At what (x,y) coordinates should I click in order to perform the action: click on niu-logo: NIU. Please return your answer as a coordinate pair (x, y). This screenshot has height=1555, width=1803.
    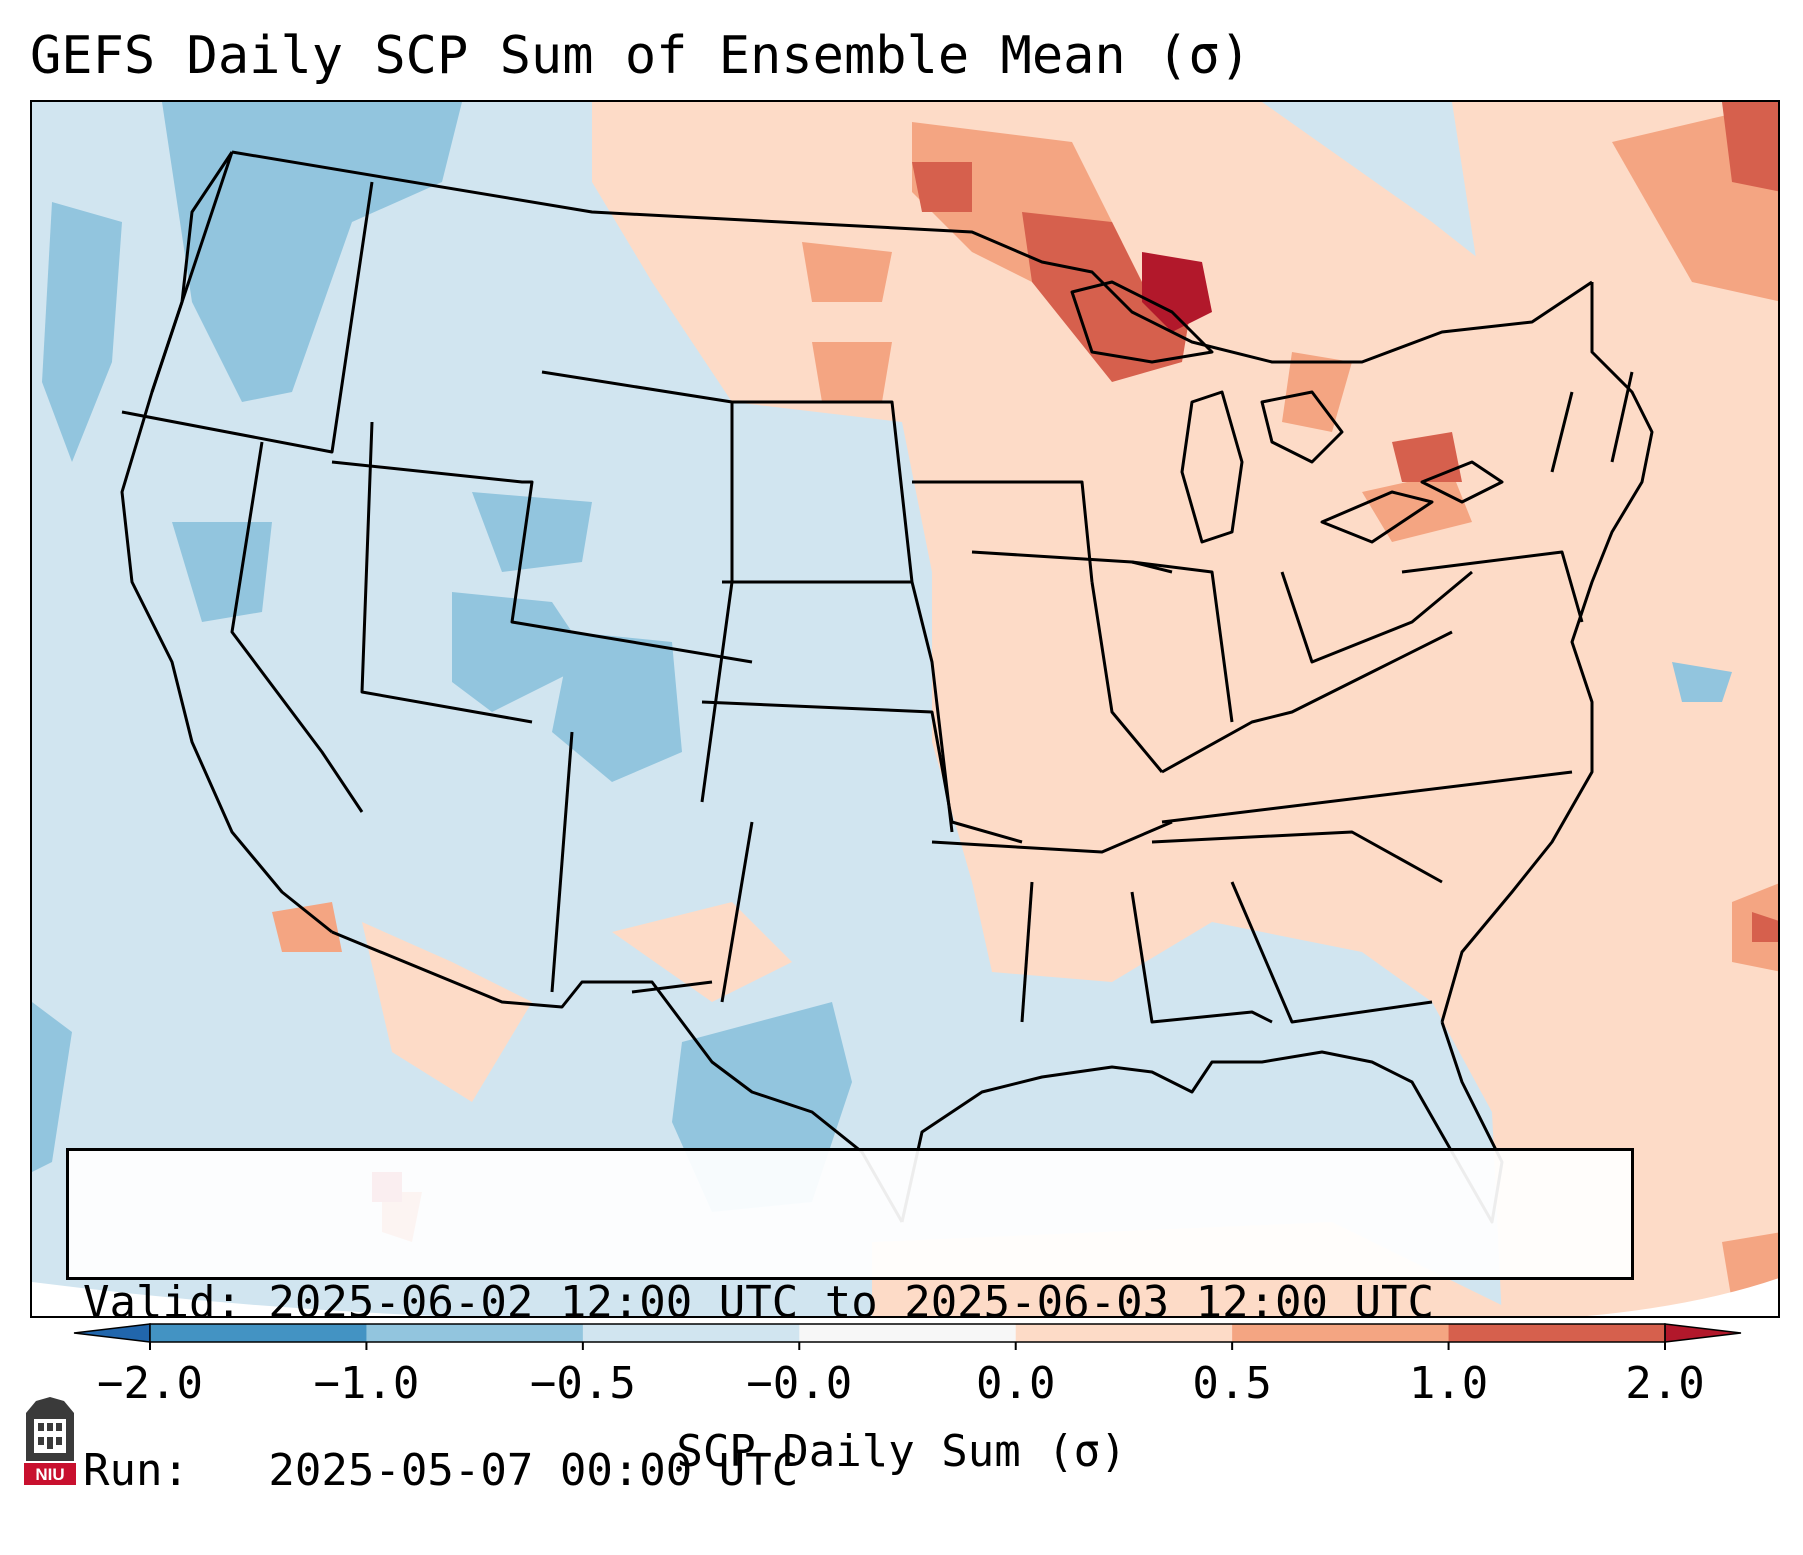
    Looking at the image, I should click on (50, 1441).